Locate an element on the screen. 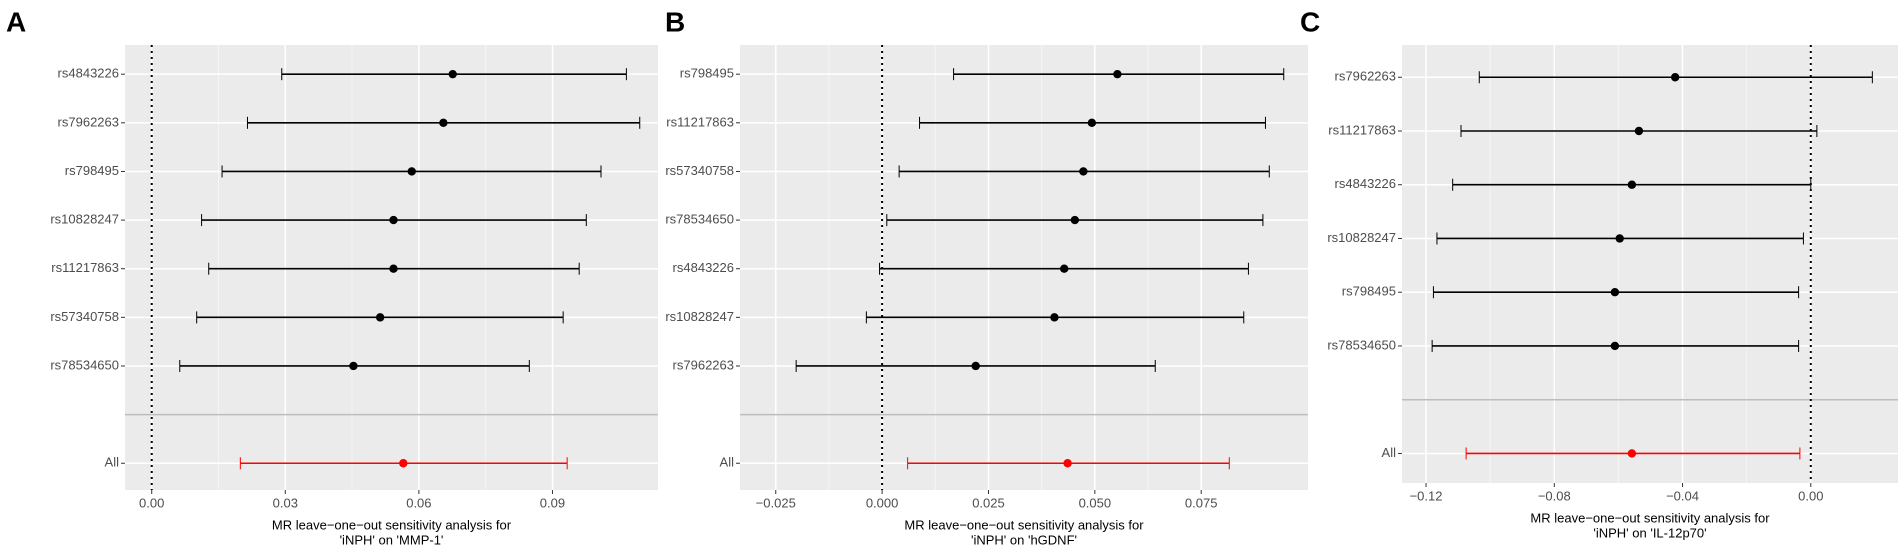 This screenshot has height=560, width=1902. x-axis-label: 'iNPH' on 'hGDNF' is located at coordinates (1024, 539).